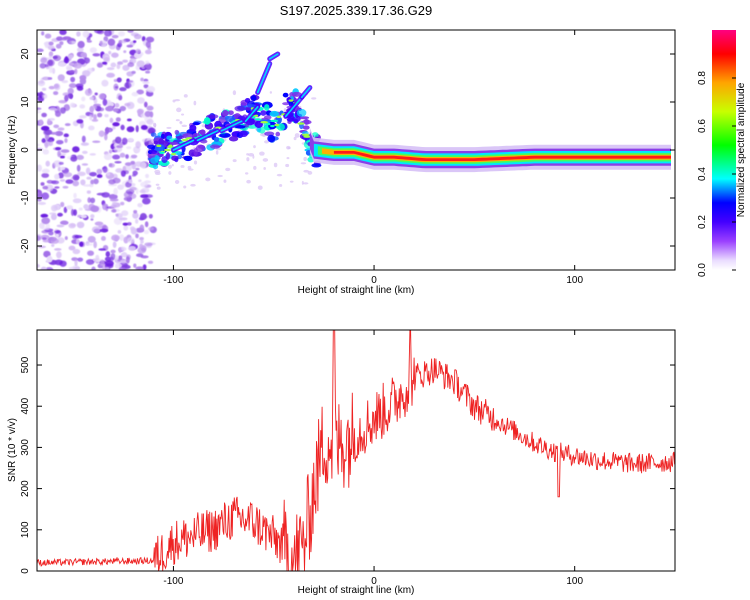 This screenshot has height=600, width=750. I want to click on track-core, so click(502, 156).